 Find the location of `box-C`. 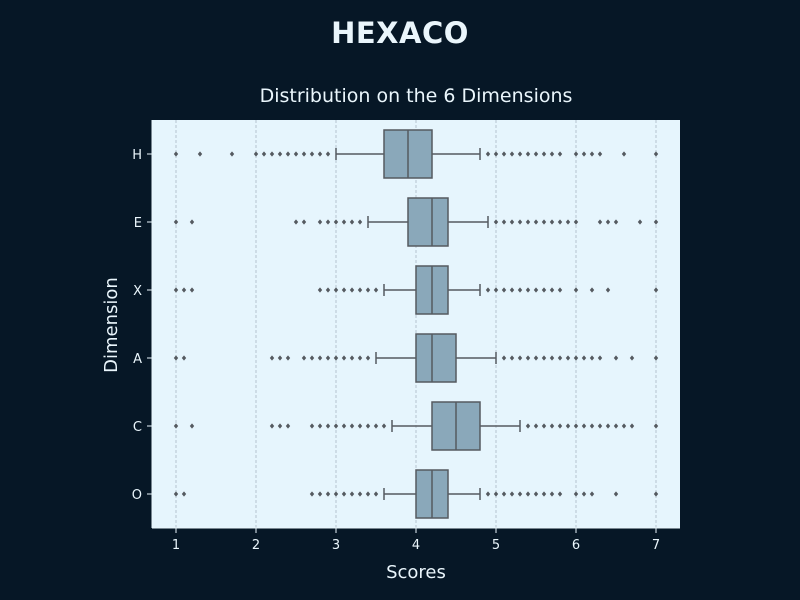

box-C is located at coordinates (416, 426).